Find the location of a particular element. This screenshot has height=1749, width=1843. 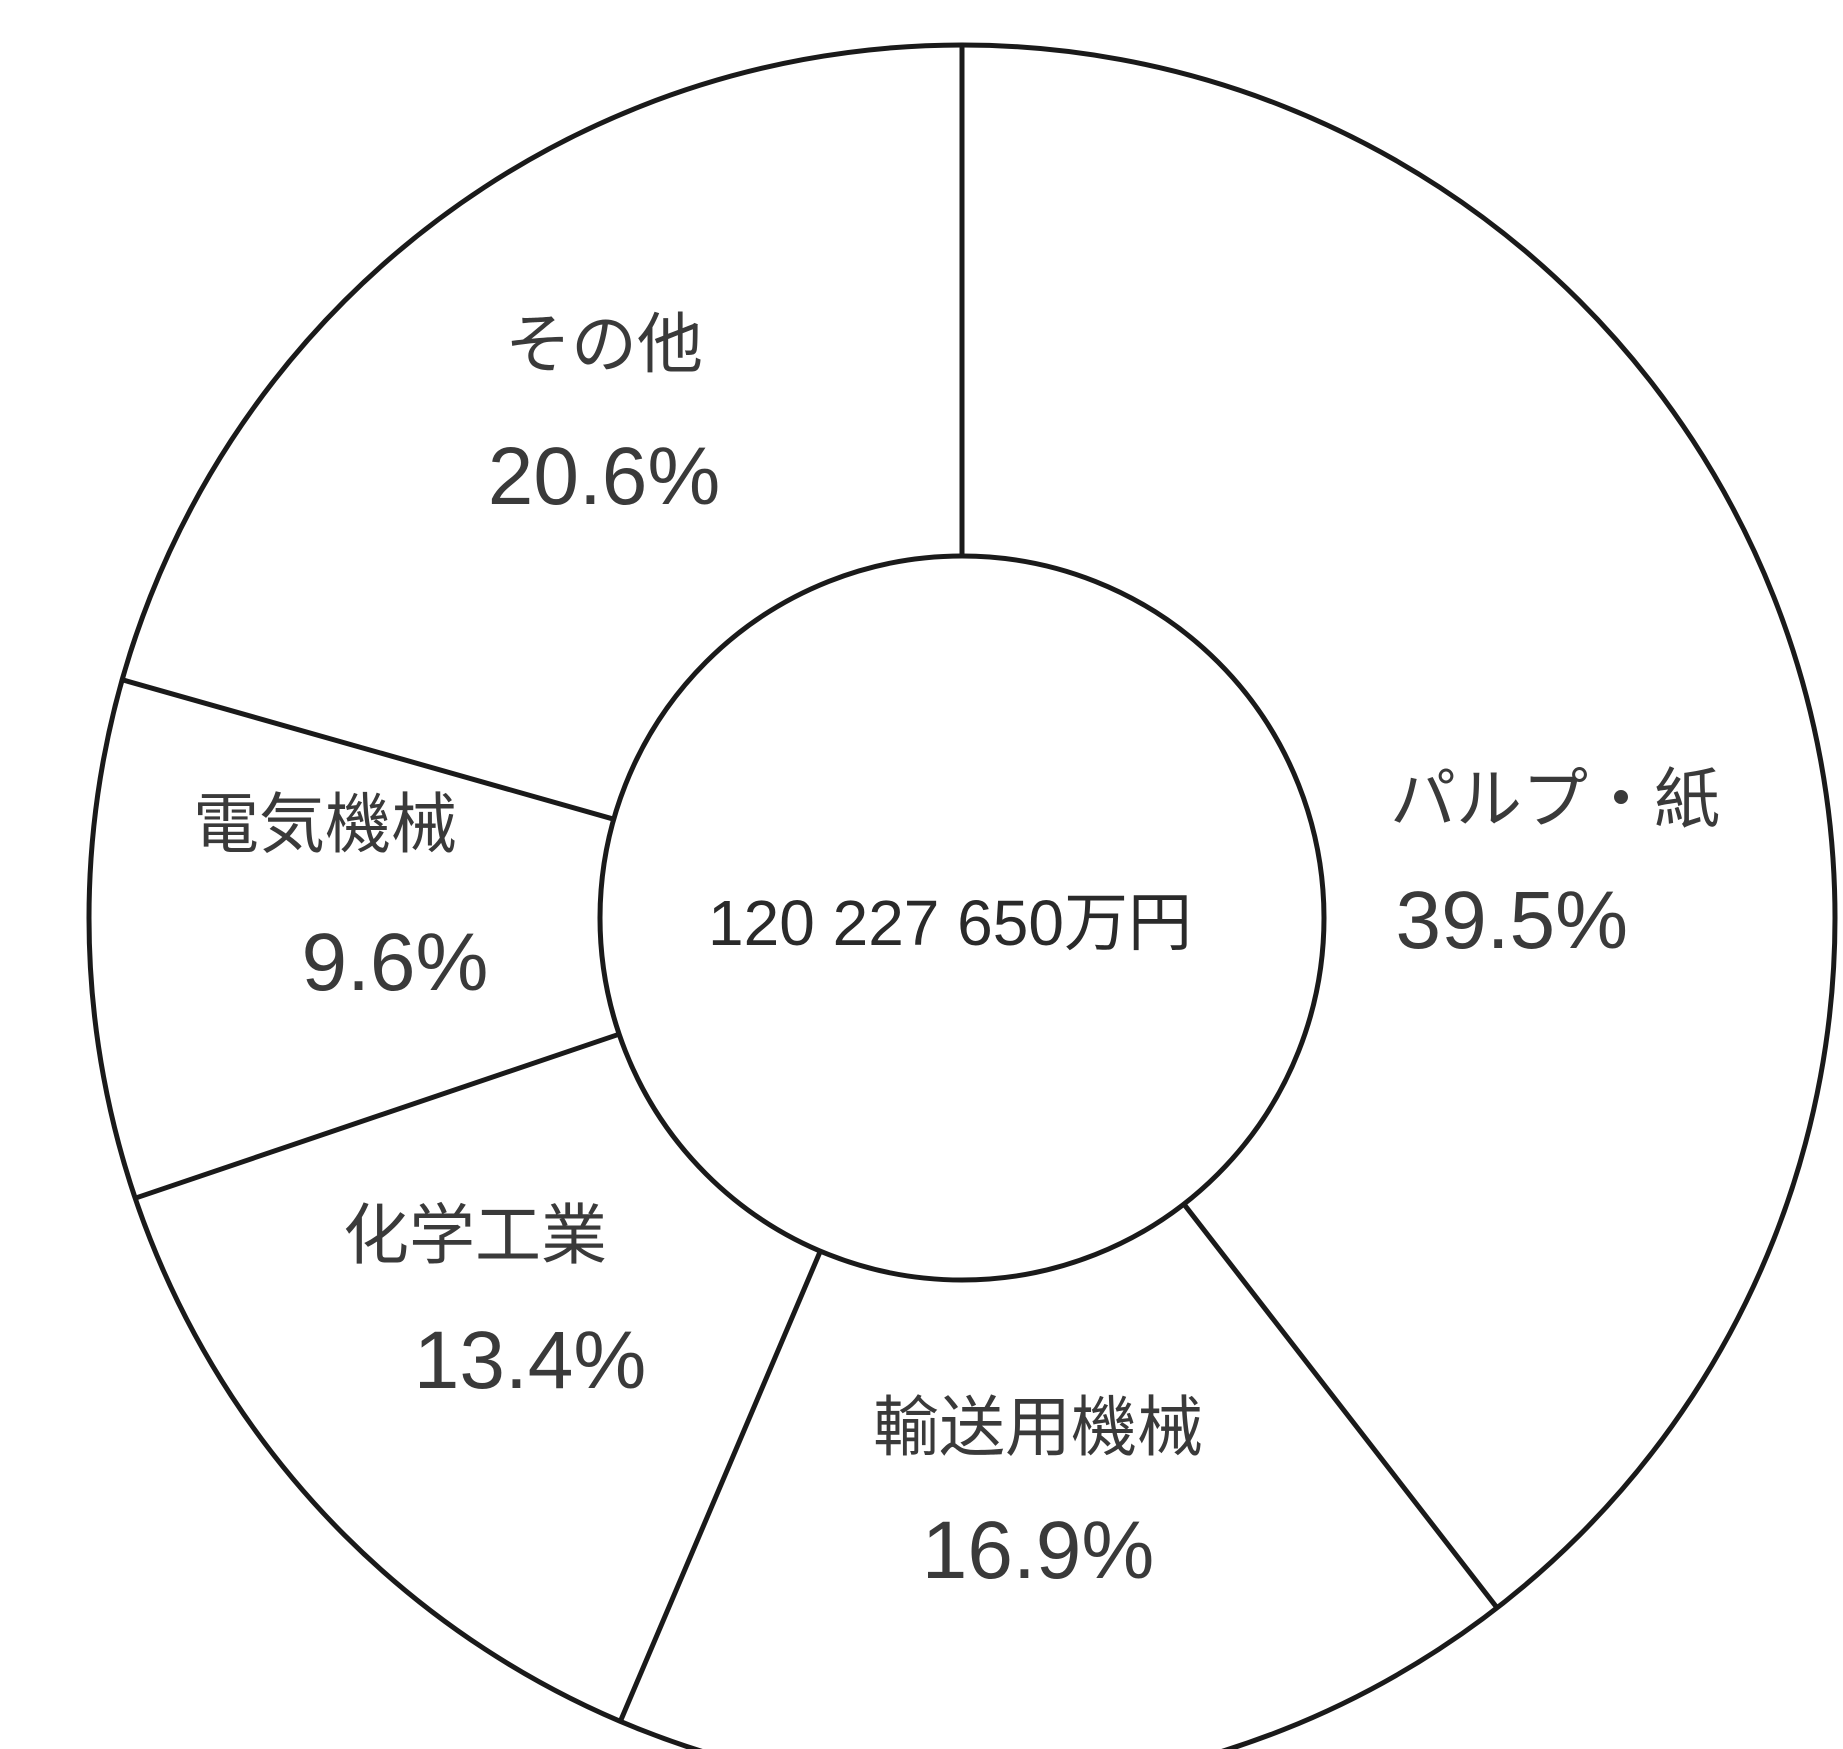

slice-name: 電気機械 is located at coordinates (325, 824).